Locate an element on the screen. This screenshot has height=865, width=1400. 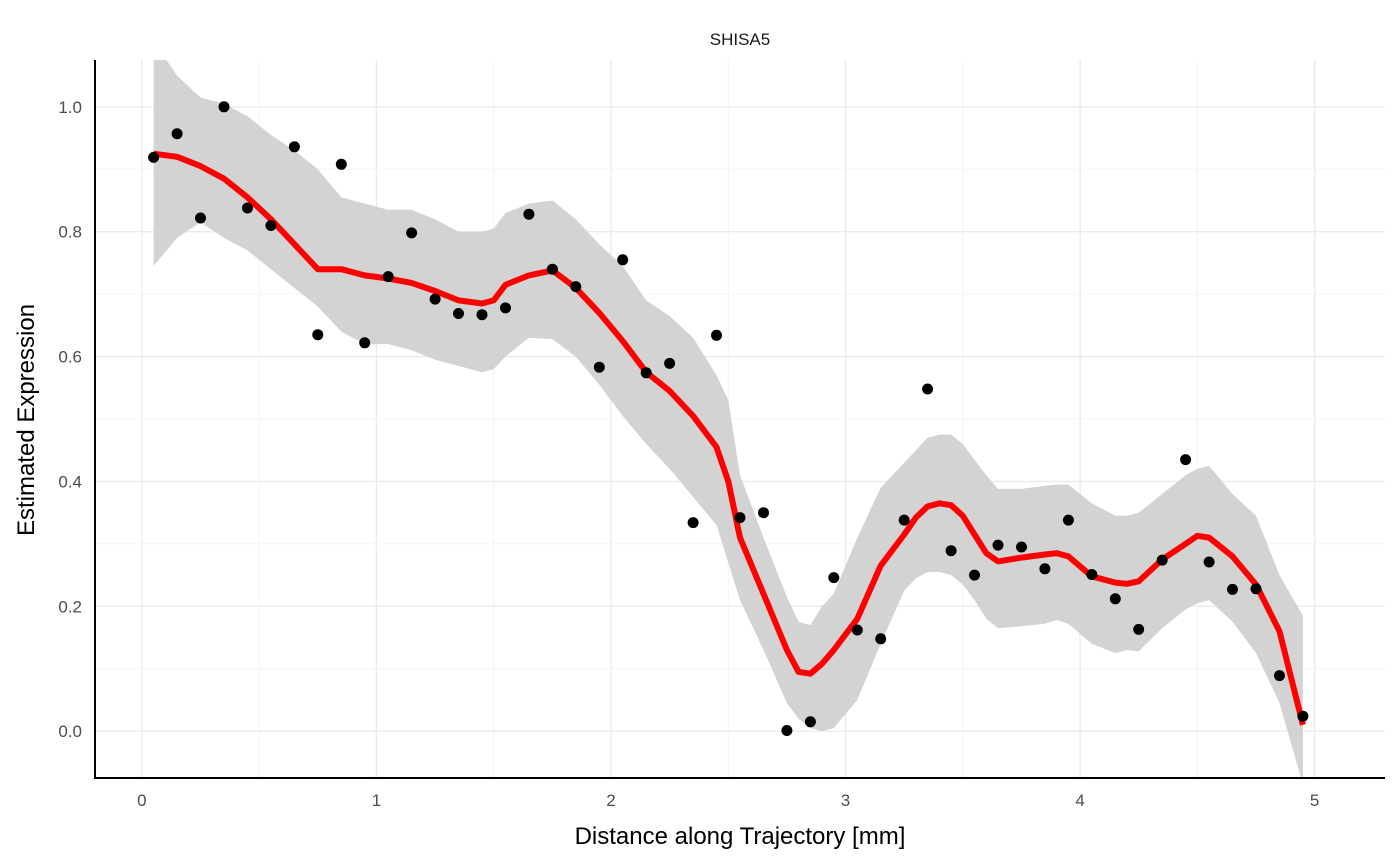
x-tick-label: 0 is located at coordinates (141, 800).